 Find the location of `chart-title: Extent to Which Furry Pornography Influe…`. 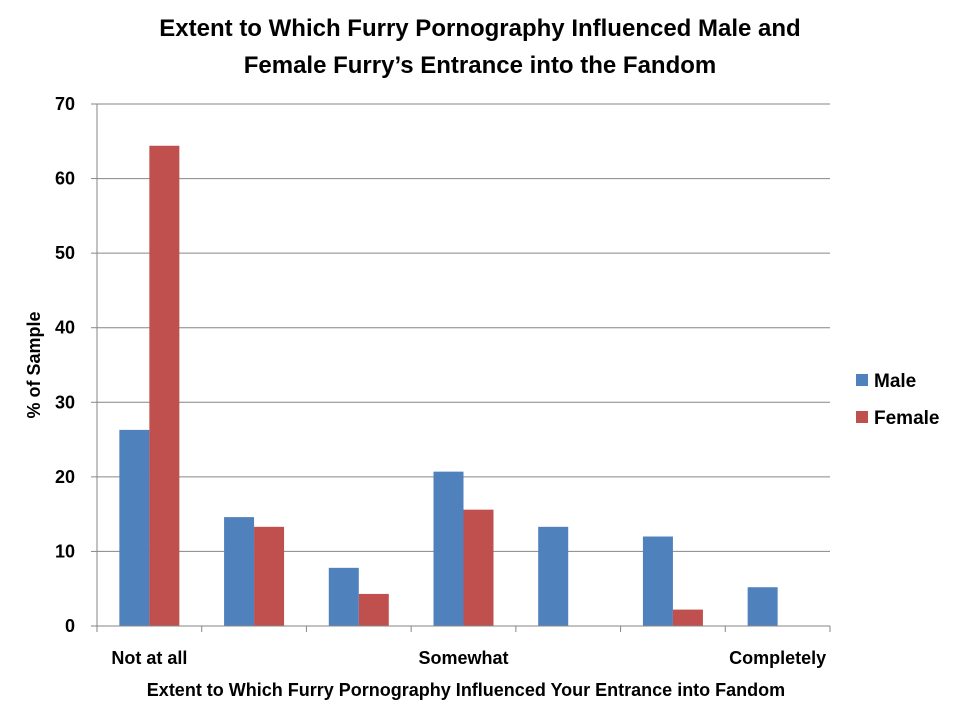

chart-title: Extent to Which Furry Pornography Influe… is located at coordinates (479, 47).